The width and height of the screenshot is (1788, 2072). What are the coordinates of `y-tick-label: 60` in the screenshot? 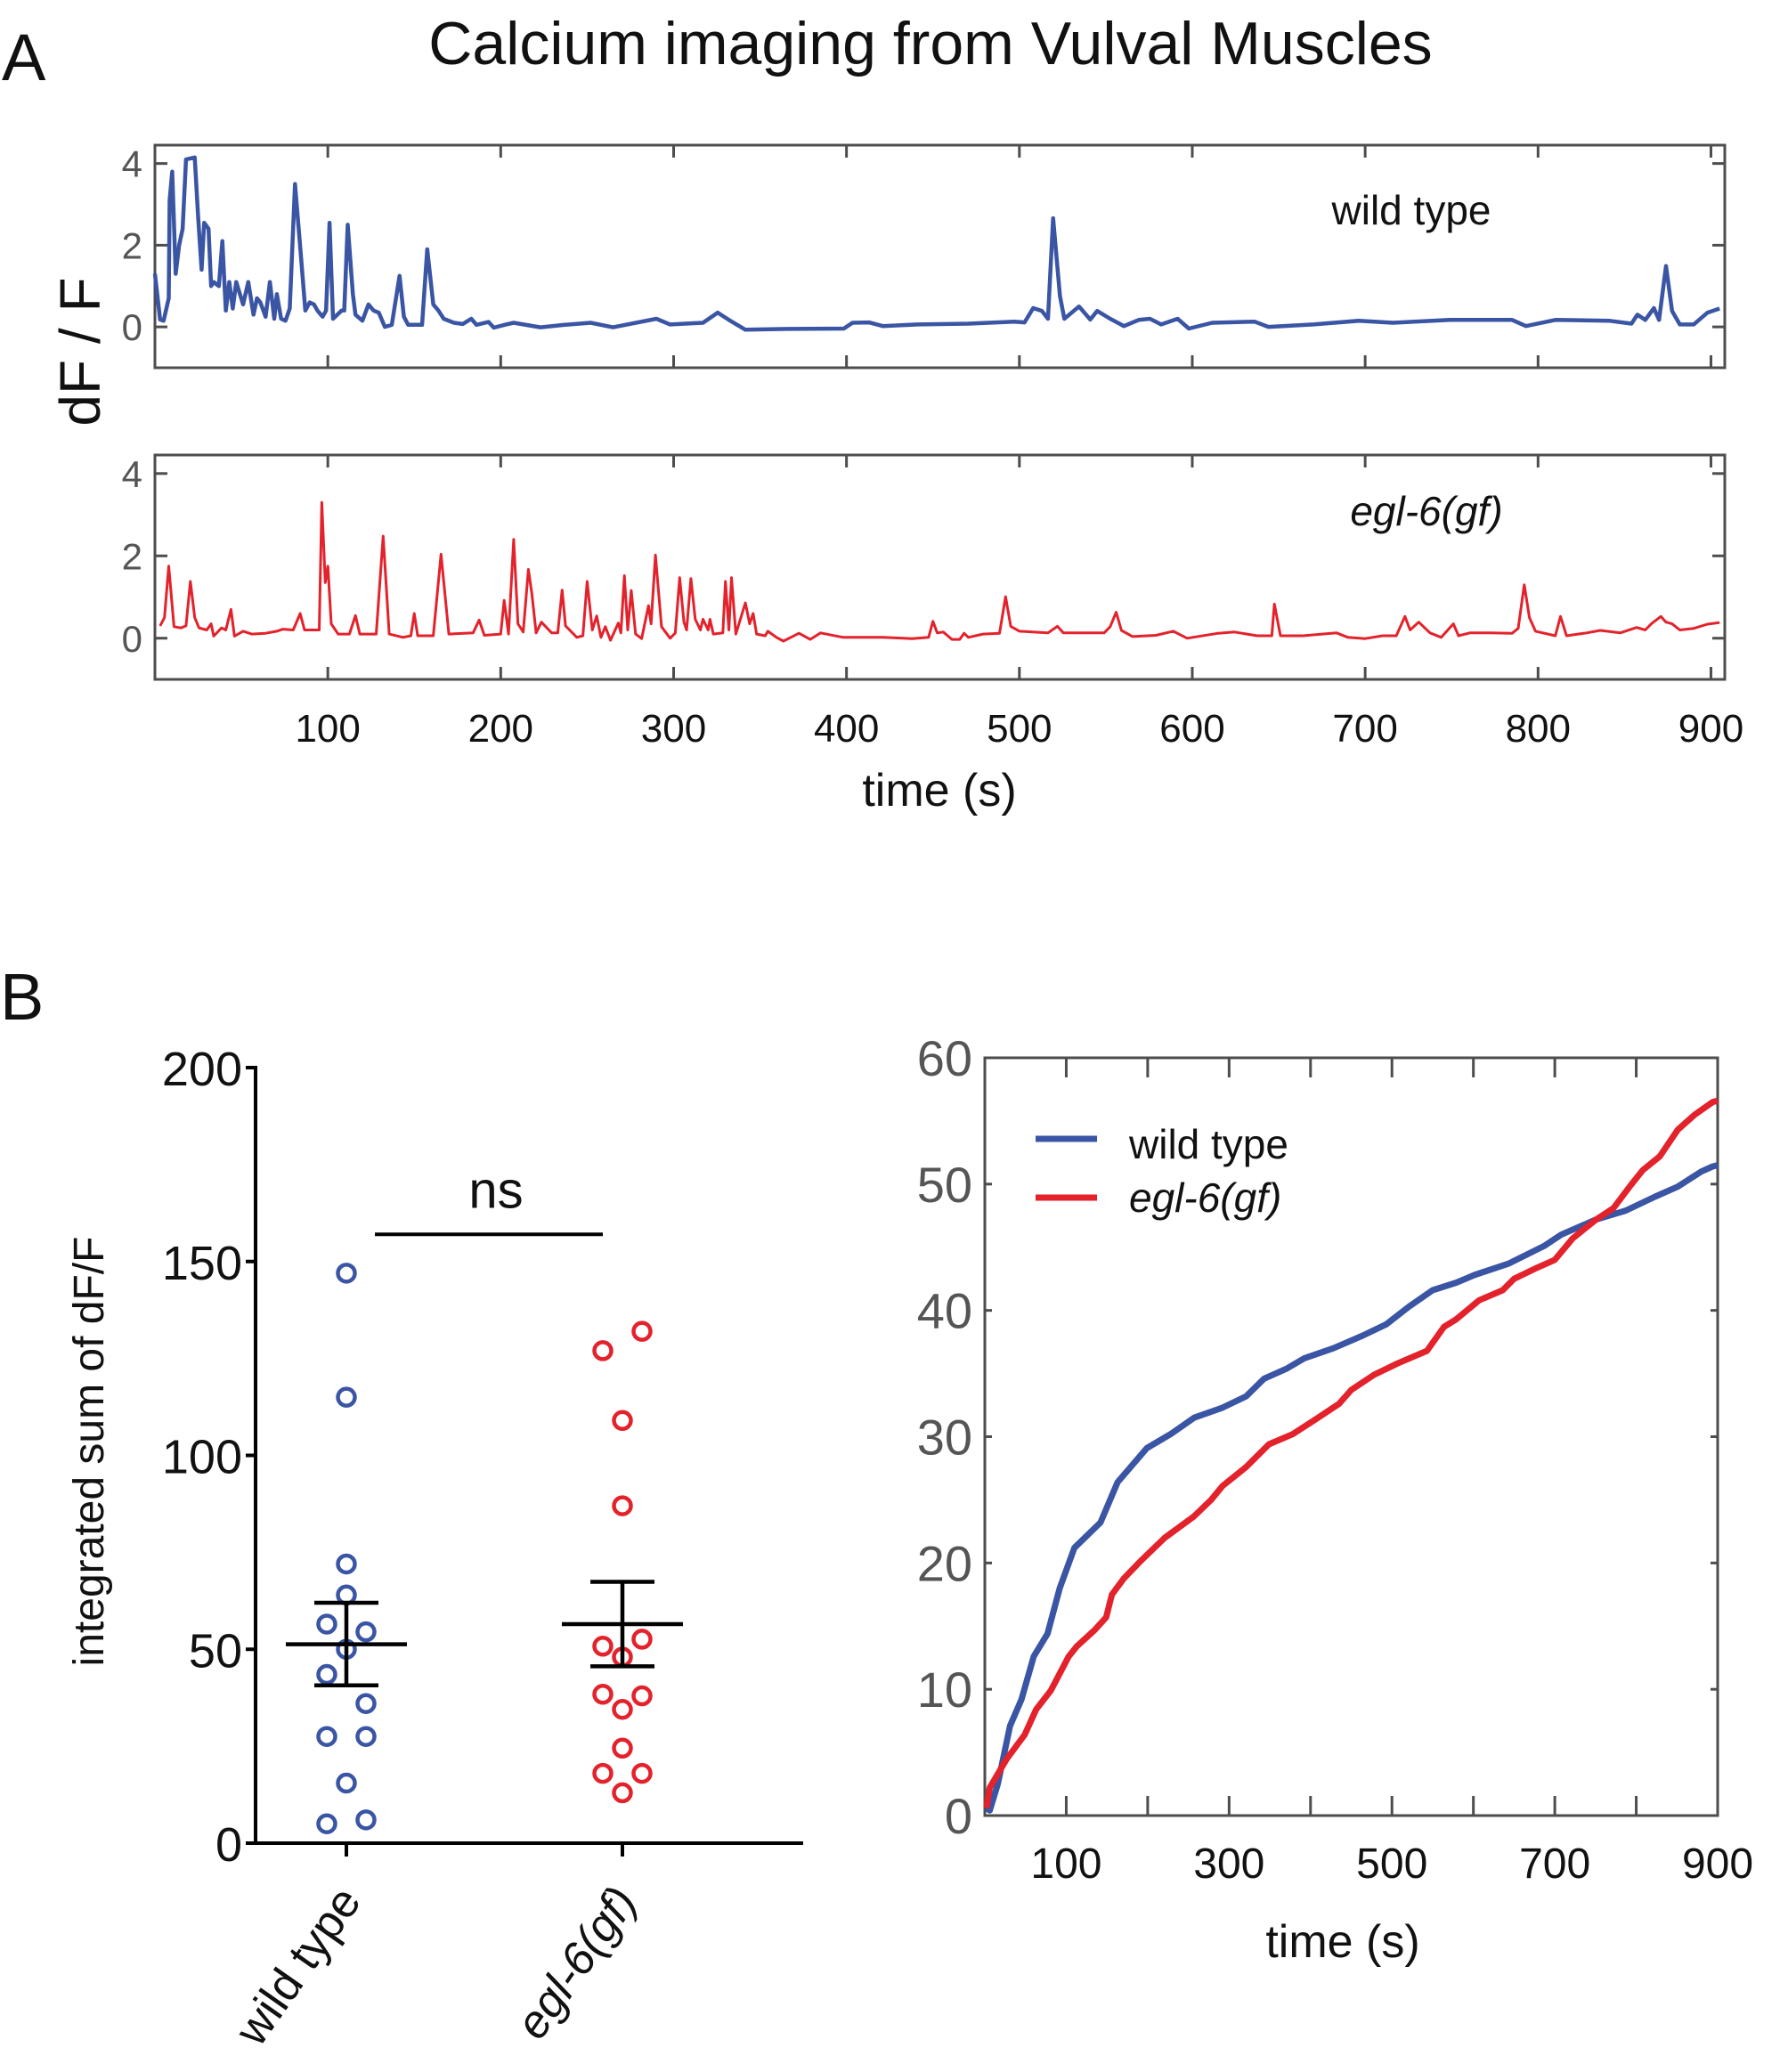 It's located at (945, 1058).